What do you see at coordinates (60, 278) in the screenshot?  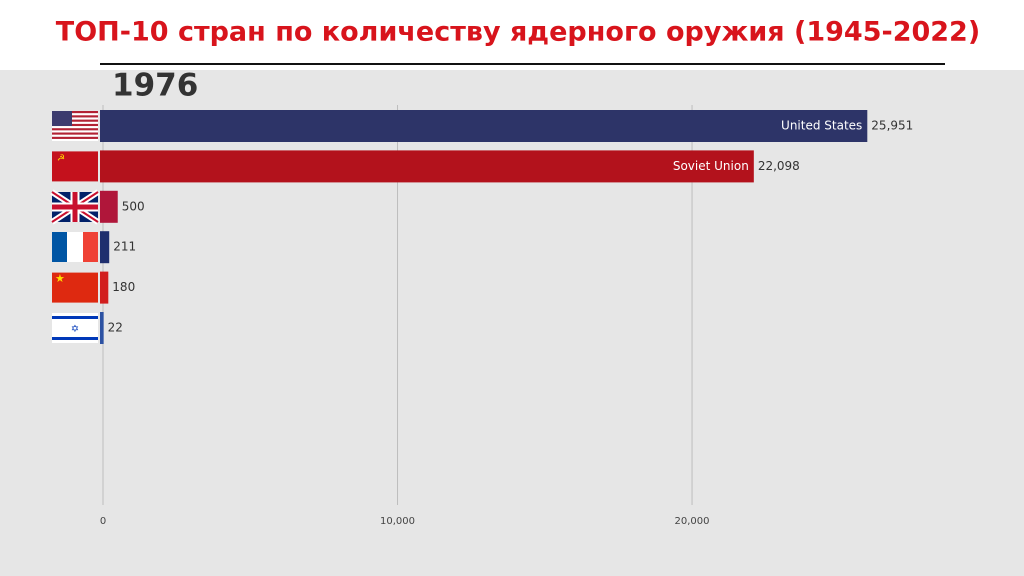 I see `flag-star: ★` at bounding box center [60, 278].